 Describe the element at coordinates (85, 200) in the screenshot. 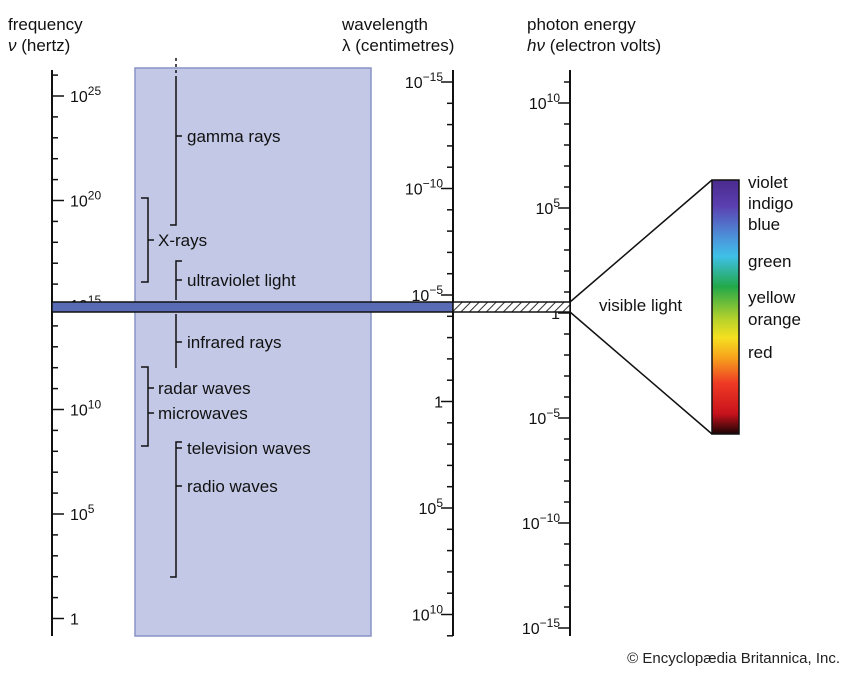

I see `tick-label: 10²⁰` at that location.